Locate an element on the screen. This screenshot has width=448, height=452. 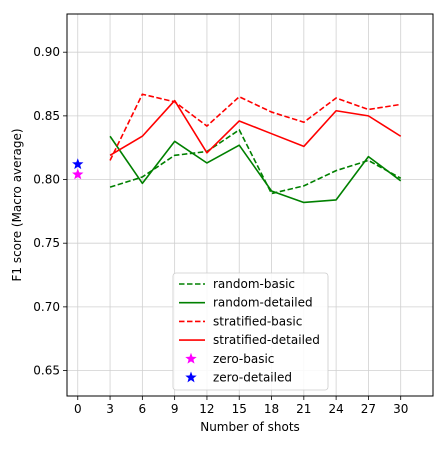
star-point-zero-basic is located at coordinates (78, 174).